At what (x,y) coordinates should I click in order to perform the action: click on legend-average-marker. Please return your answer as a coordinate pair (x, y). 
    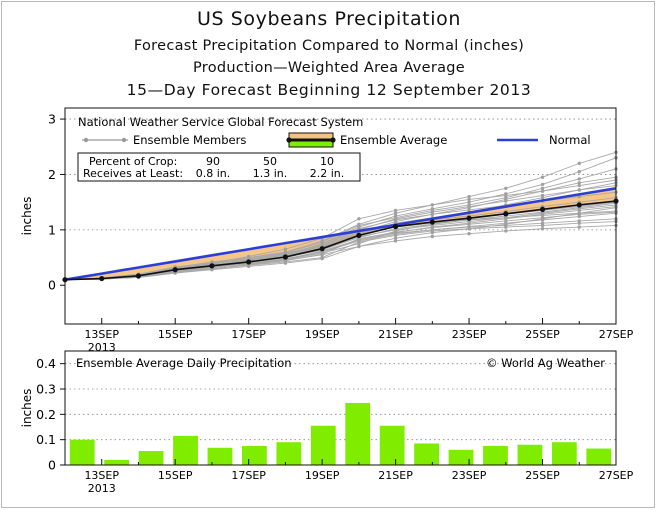
    Looking at the image, I should click on (333, 140).